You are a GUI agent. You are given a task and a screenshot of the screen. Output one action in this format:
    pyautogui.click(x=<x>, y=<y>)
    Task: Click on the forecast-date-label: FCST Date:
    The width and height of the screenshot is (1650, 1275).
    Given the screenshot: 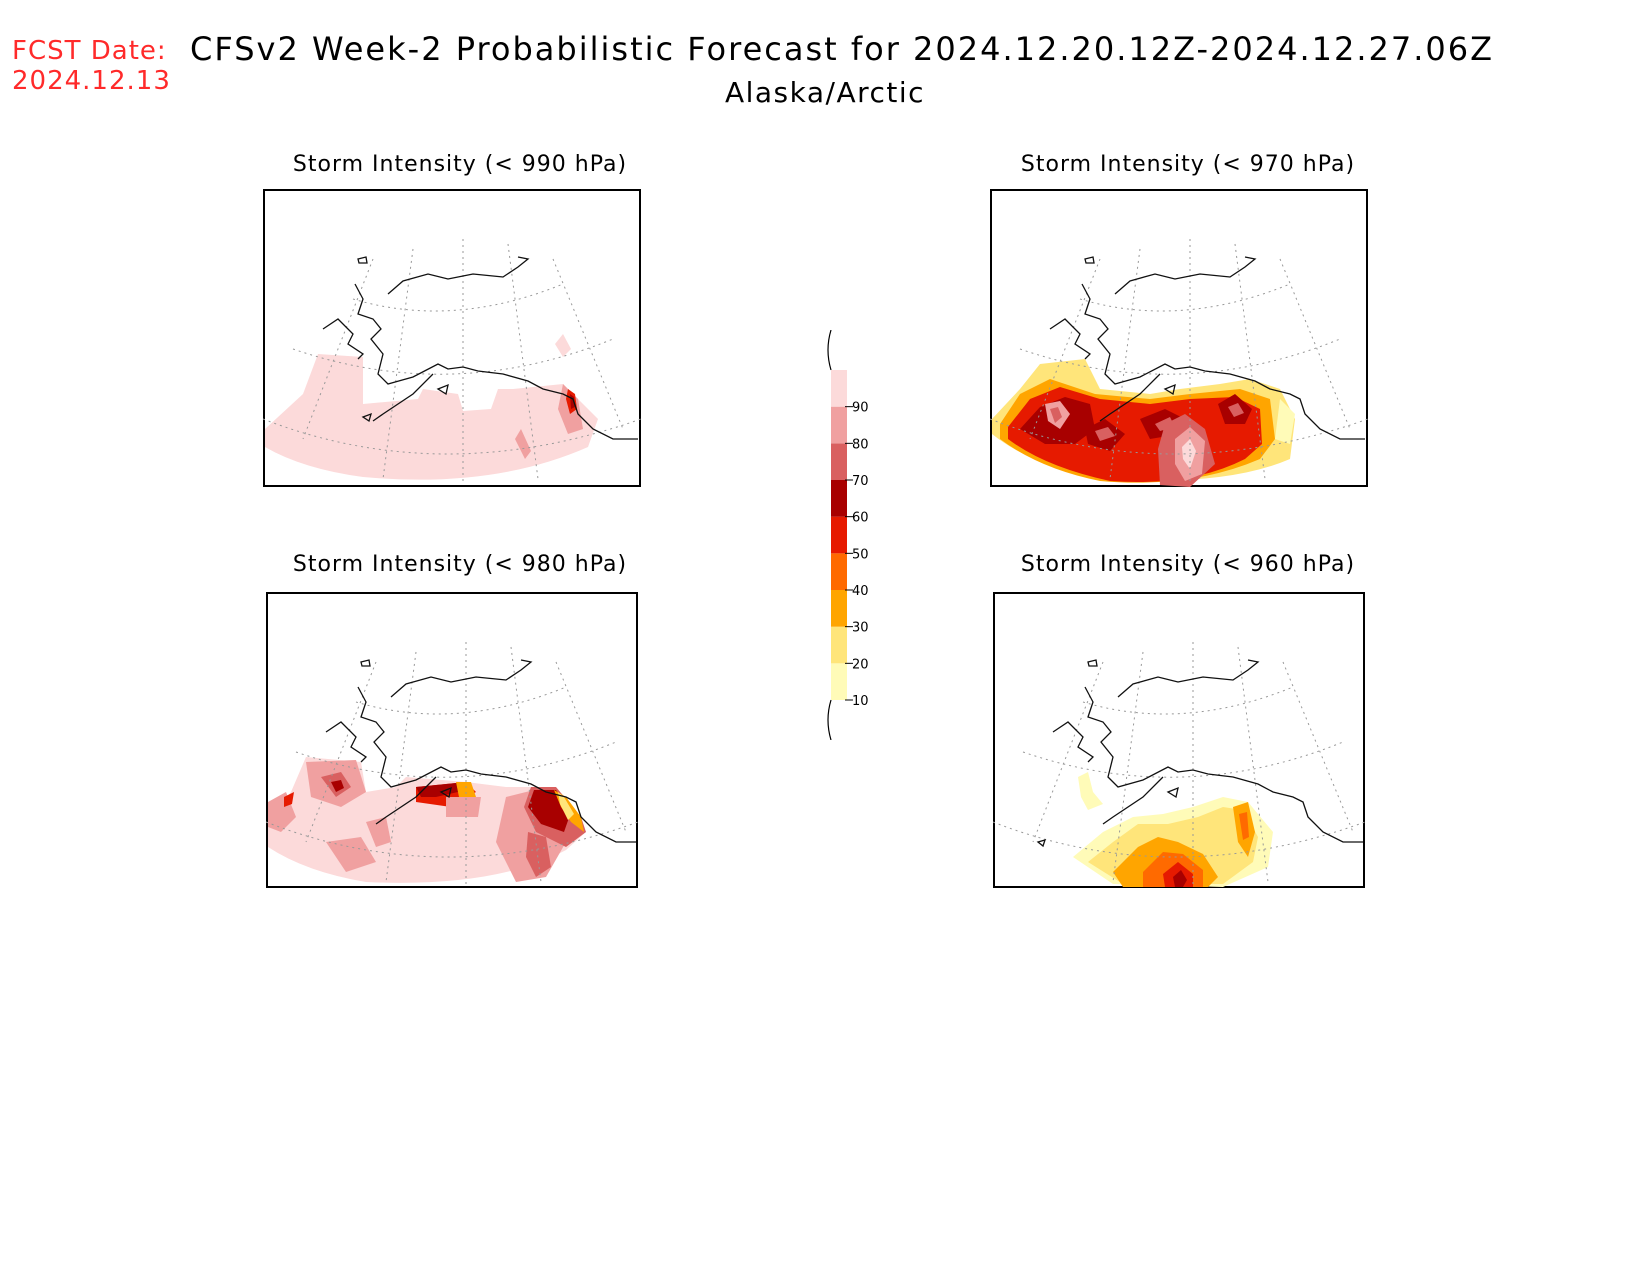 What is the action you would take?
    pyautogui.click(x=89, y=51)
    